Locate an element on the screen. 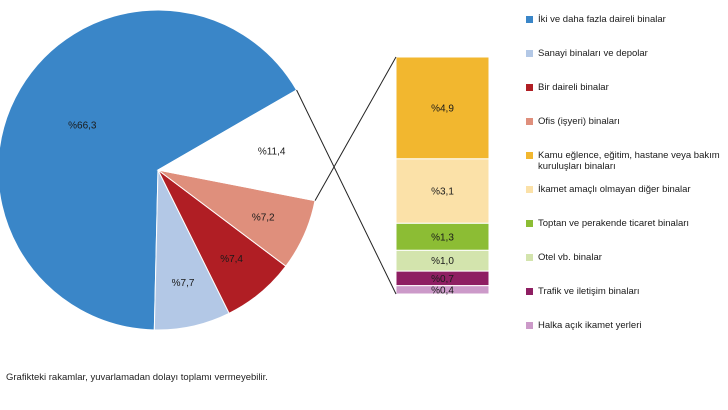 This screenshot has height=410, width=728. legend-label: Trafik ve iletişim binaları is located at coordinates (589, 291).